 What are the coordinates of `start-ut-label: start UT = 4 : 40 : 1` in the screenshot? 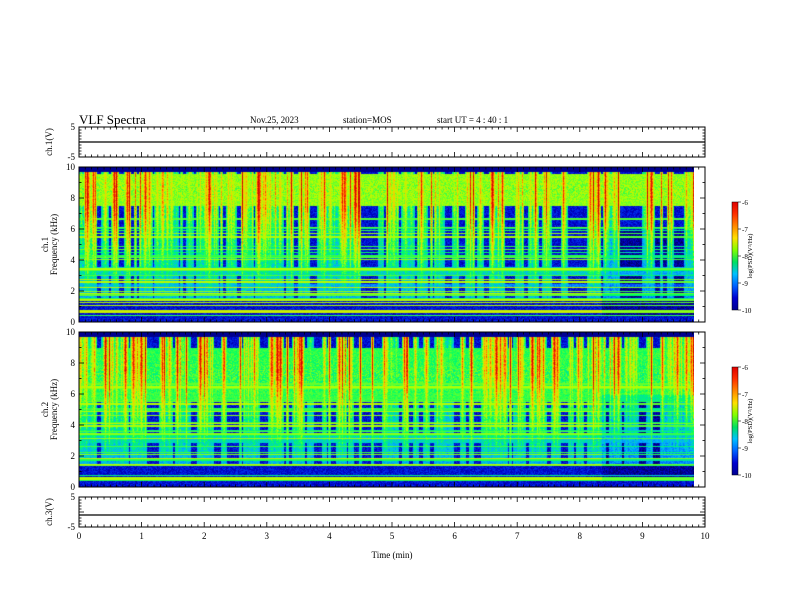 It's located at (473, 120).